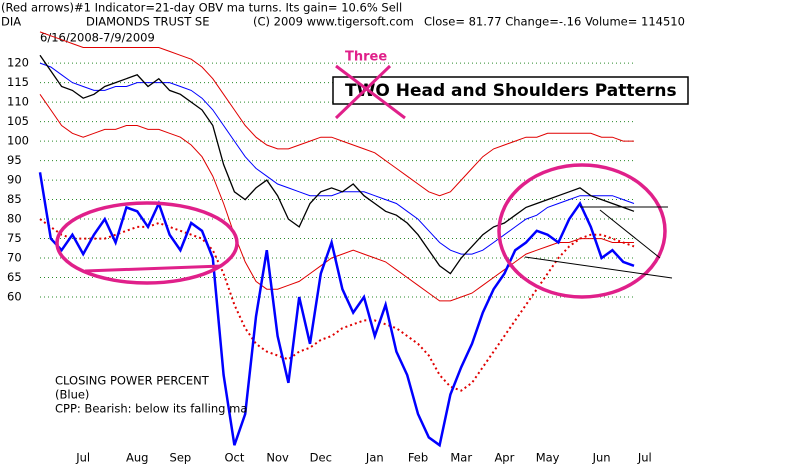  Describe the element at coordinates (321, 458) in the screenshot. I see `x-tick-label: Dec` at that location.